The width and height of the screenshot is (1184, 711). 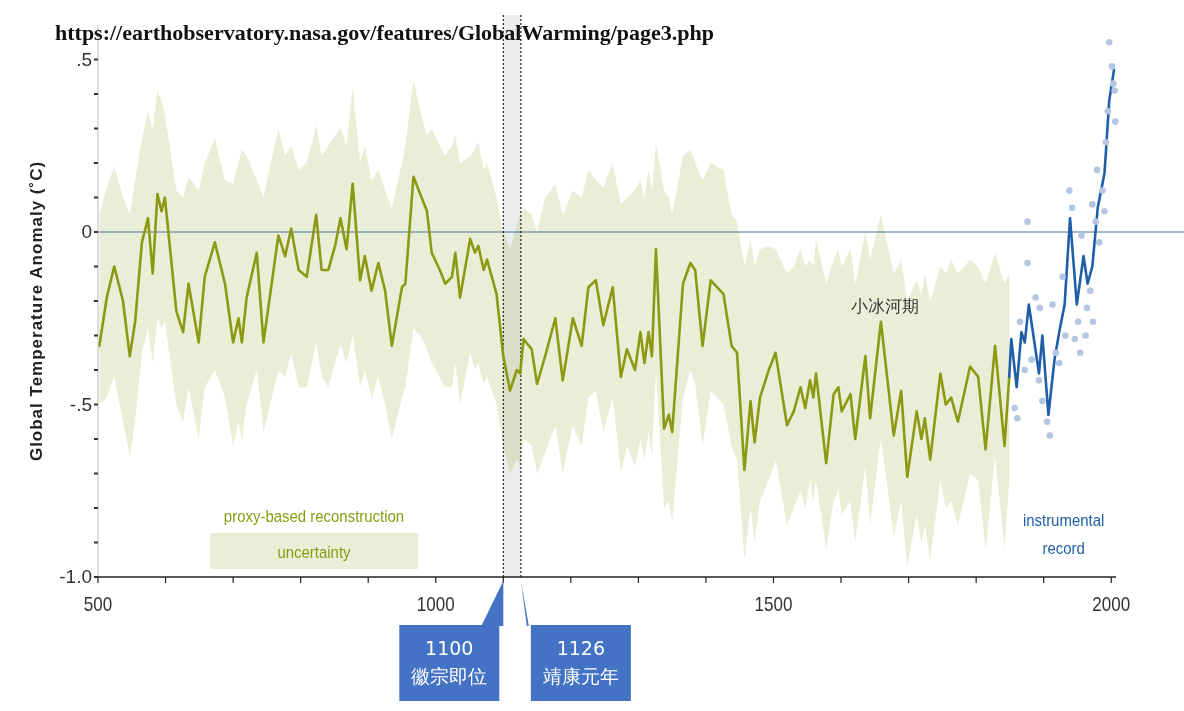 What do you see at coordinates (885, 306) in the screenshot?
I see `annotation: 小冰河期` at bounding box center [885, 306].